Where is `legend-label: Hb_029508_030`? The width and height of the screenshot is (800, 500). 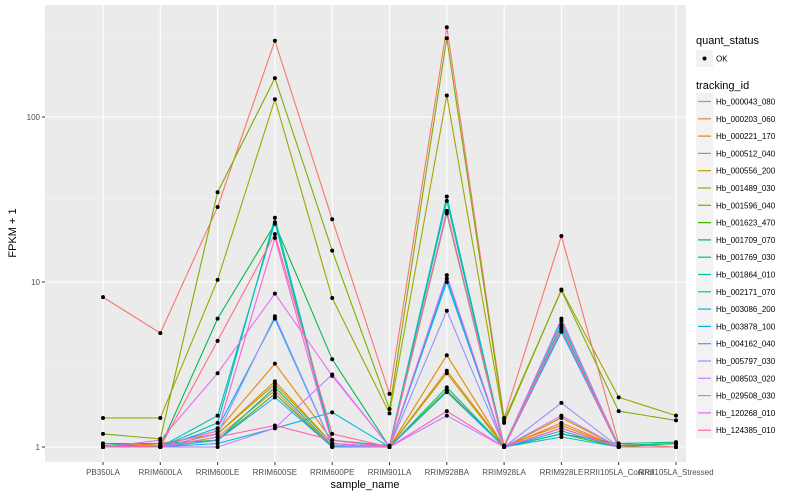
legend-label: Hb_029508_030 is located at coordinates (746, 396).